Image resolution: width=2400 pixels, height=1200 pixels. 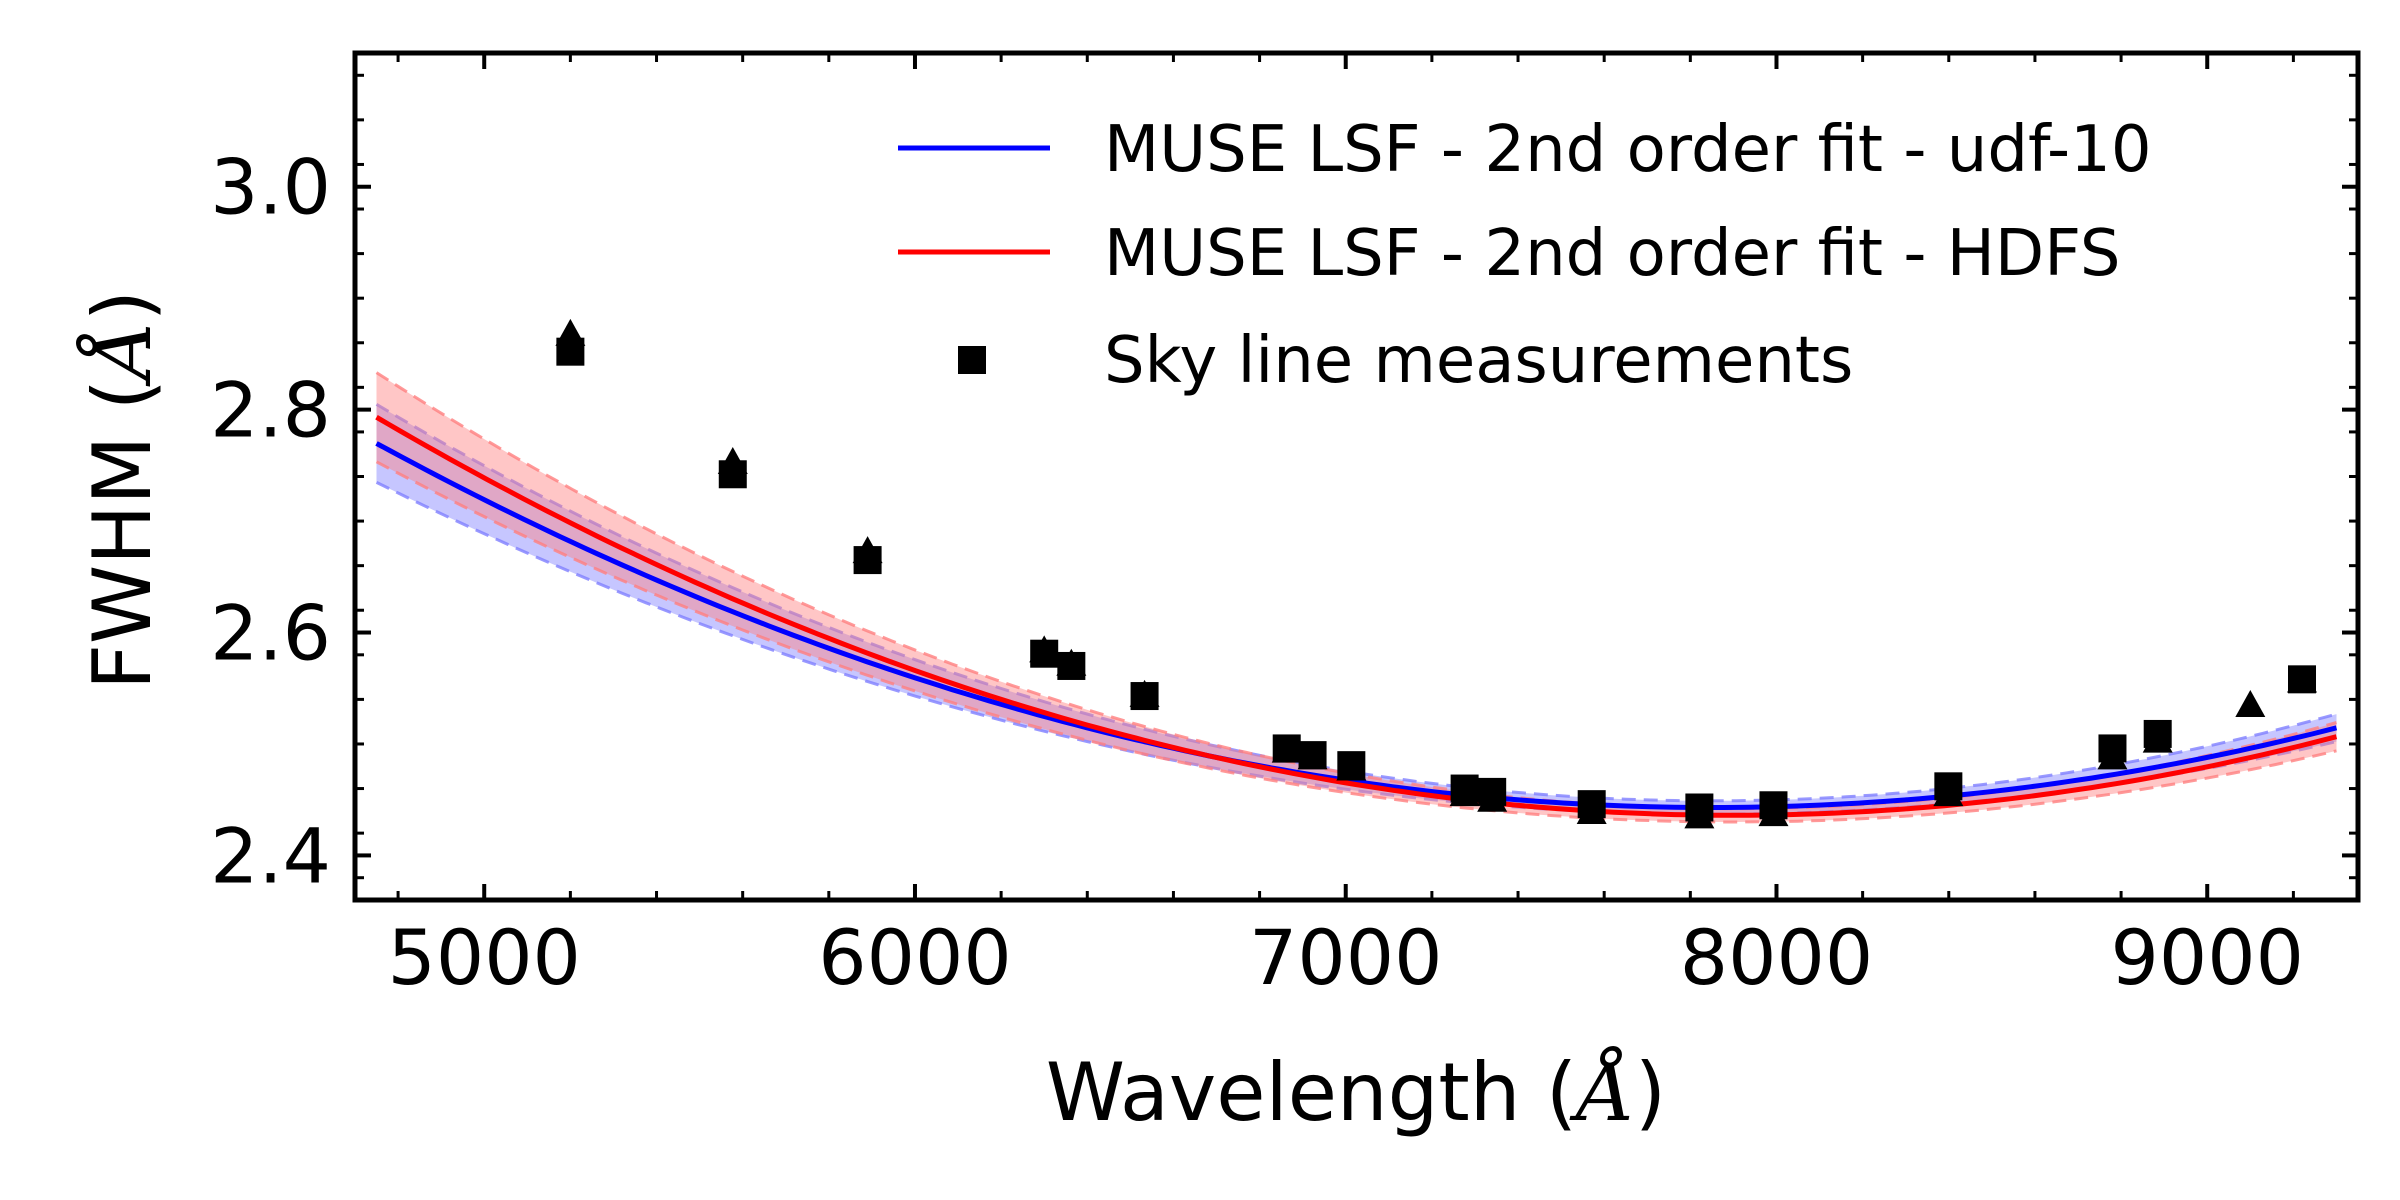 What do you see at coordinates (270, 410) in the screenshot?
I see `y-tick-label: 2.8` at bounding box center [270, 410].